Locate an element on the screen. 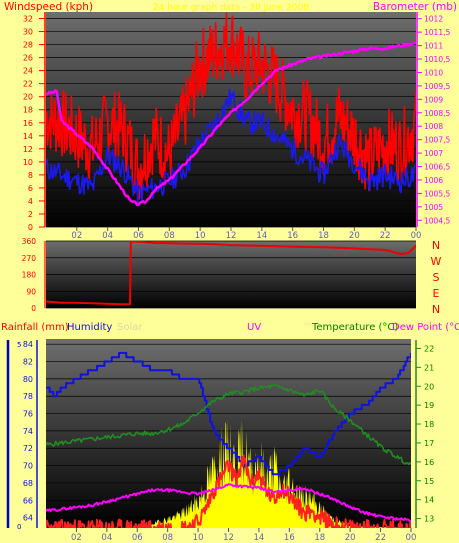 Image resolution: width=459 pixels, height=543 pixels. temperature-axis: 13 14 15 16 17 18 19 20 21 22 is located at coordinates (425, 434).